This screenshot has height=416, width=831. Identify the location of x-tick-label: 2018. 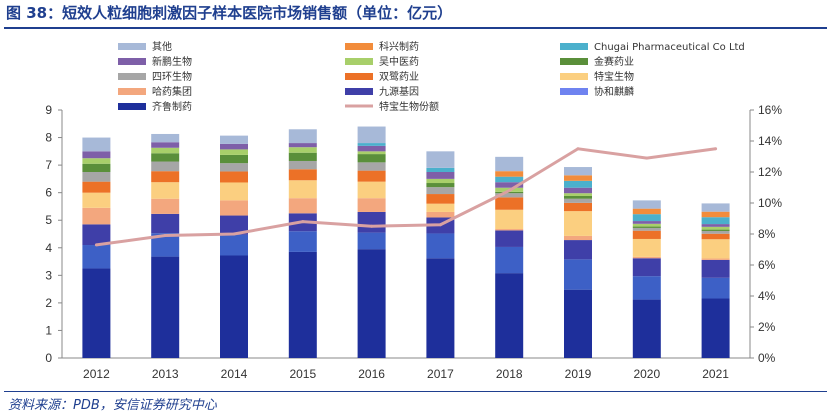
(509, 374).